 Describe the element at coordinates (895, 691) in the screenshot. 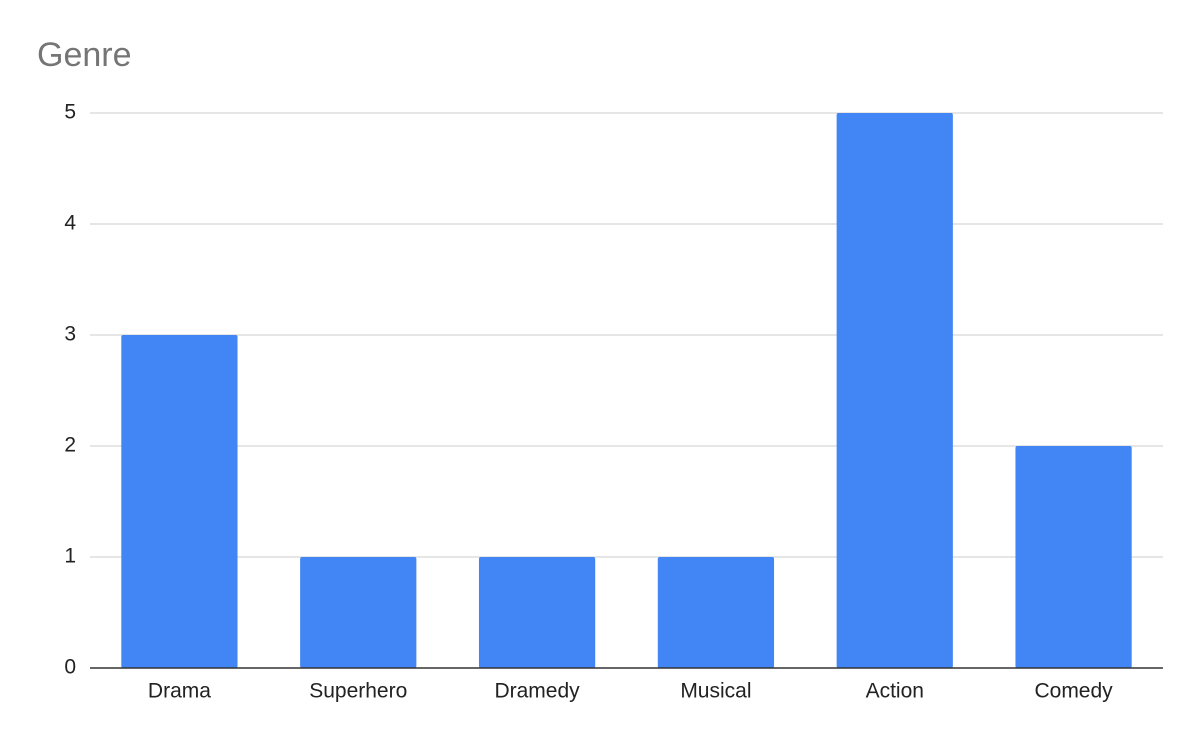

I see `x-tick-label: Action` at that location.